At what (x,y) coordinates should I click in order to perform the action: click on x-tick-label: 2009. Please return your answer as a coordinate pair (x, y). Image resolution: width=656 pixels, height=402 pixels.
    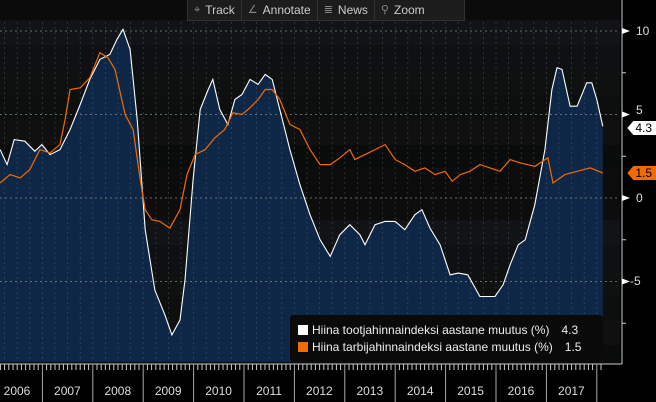
    Looking at the image, I should click on (168, 391).